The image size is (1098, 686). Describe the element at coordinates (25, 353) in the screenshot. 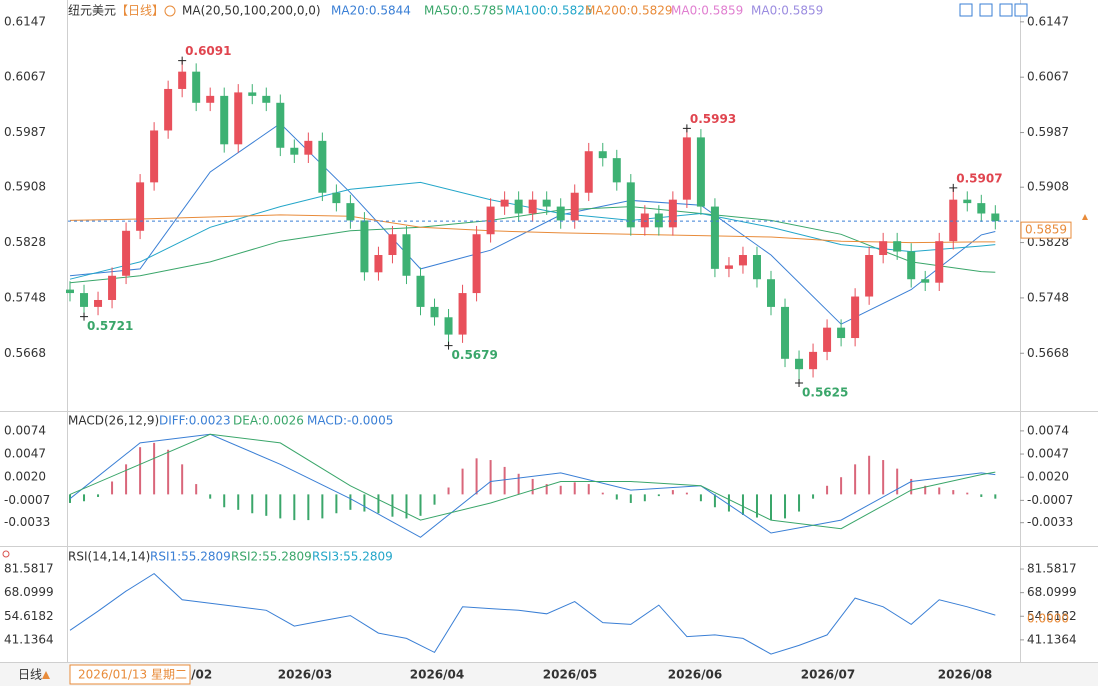

I see `y-tick-label-left: 0.5668` at that location.